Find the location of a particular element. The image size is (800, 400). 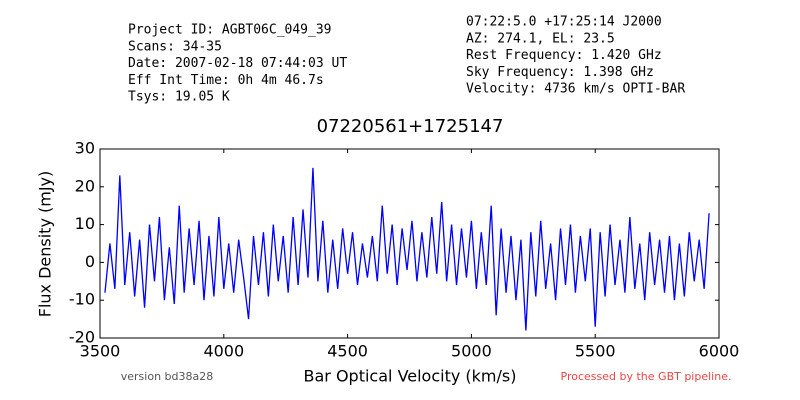

x-tick-label: 3500 is located at coordinates (100, 351).